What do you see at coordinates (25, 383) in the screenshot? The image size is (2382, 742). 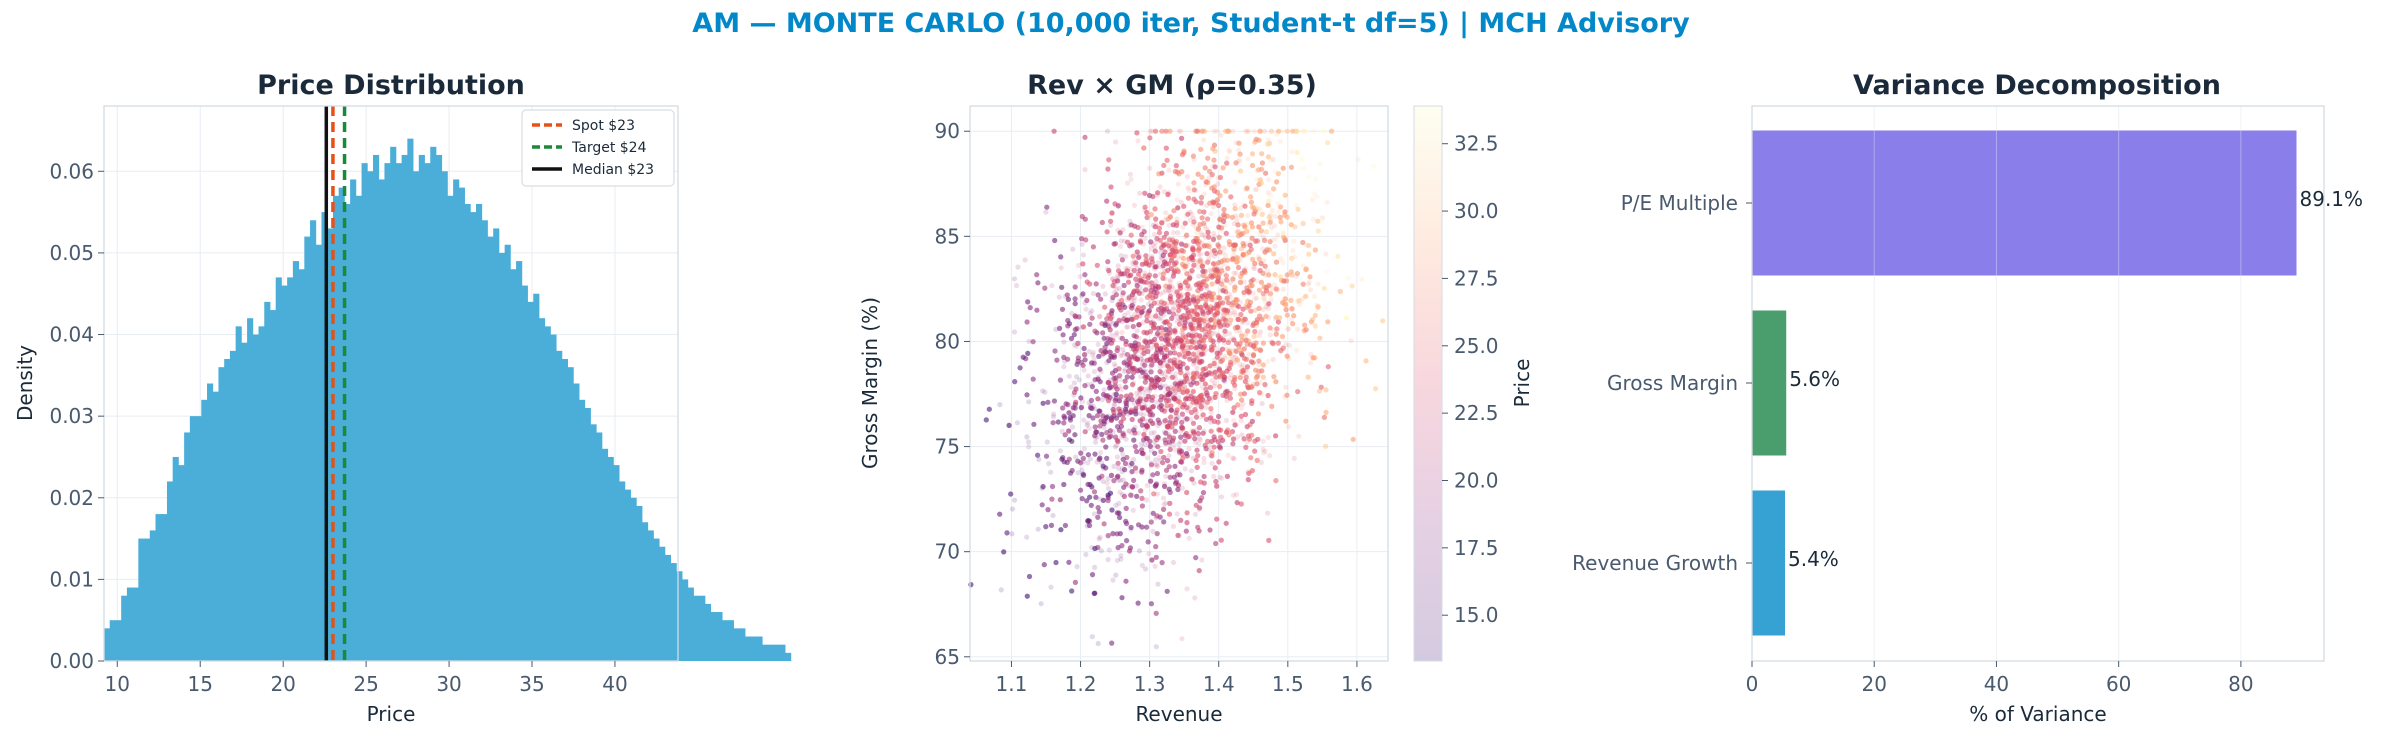 I see `hist-y-label: Density` at bounding box center [25, 383].